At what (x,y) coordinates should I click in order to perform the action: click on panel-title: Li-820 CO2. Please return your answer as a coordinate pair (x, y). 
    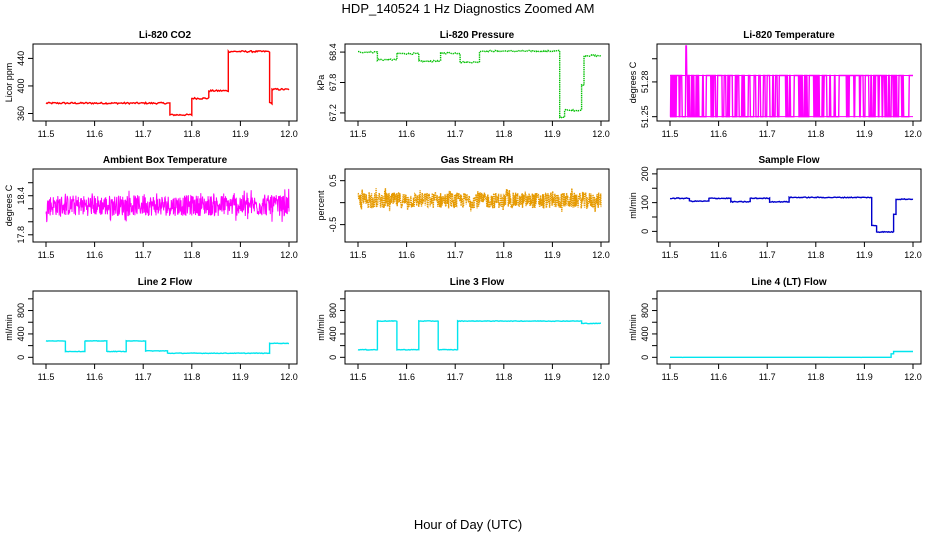
    Looking at the image, I should click on (165, 35).